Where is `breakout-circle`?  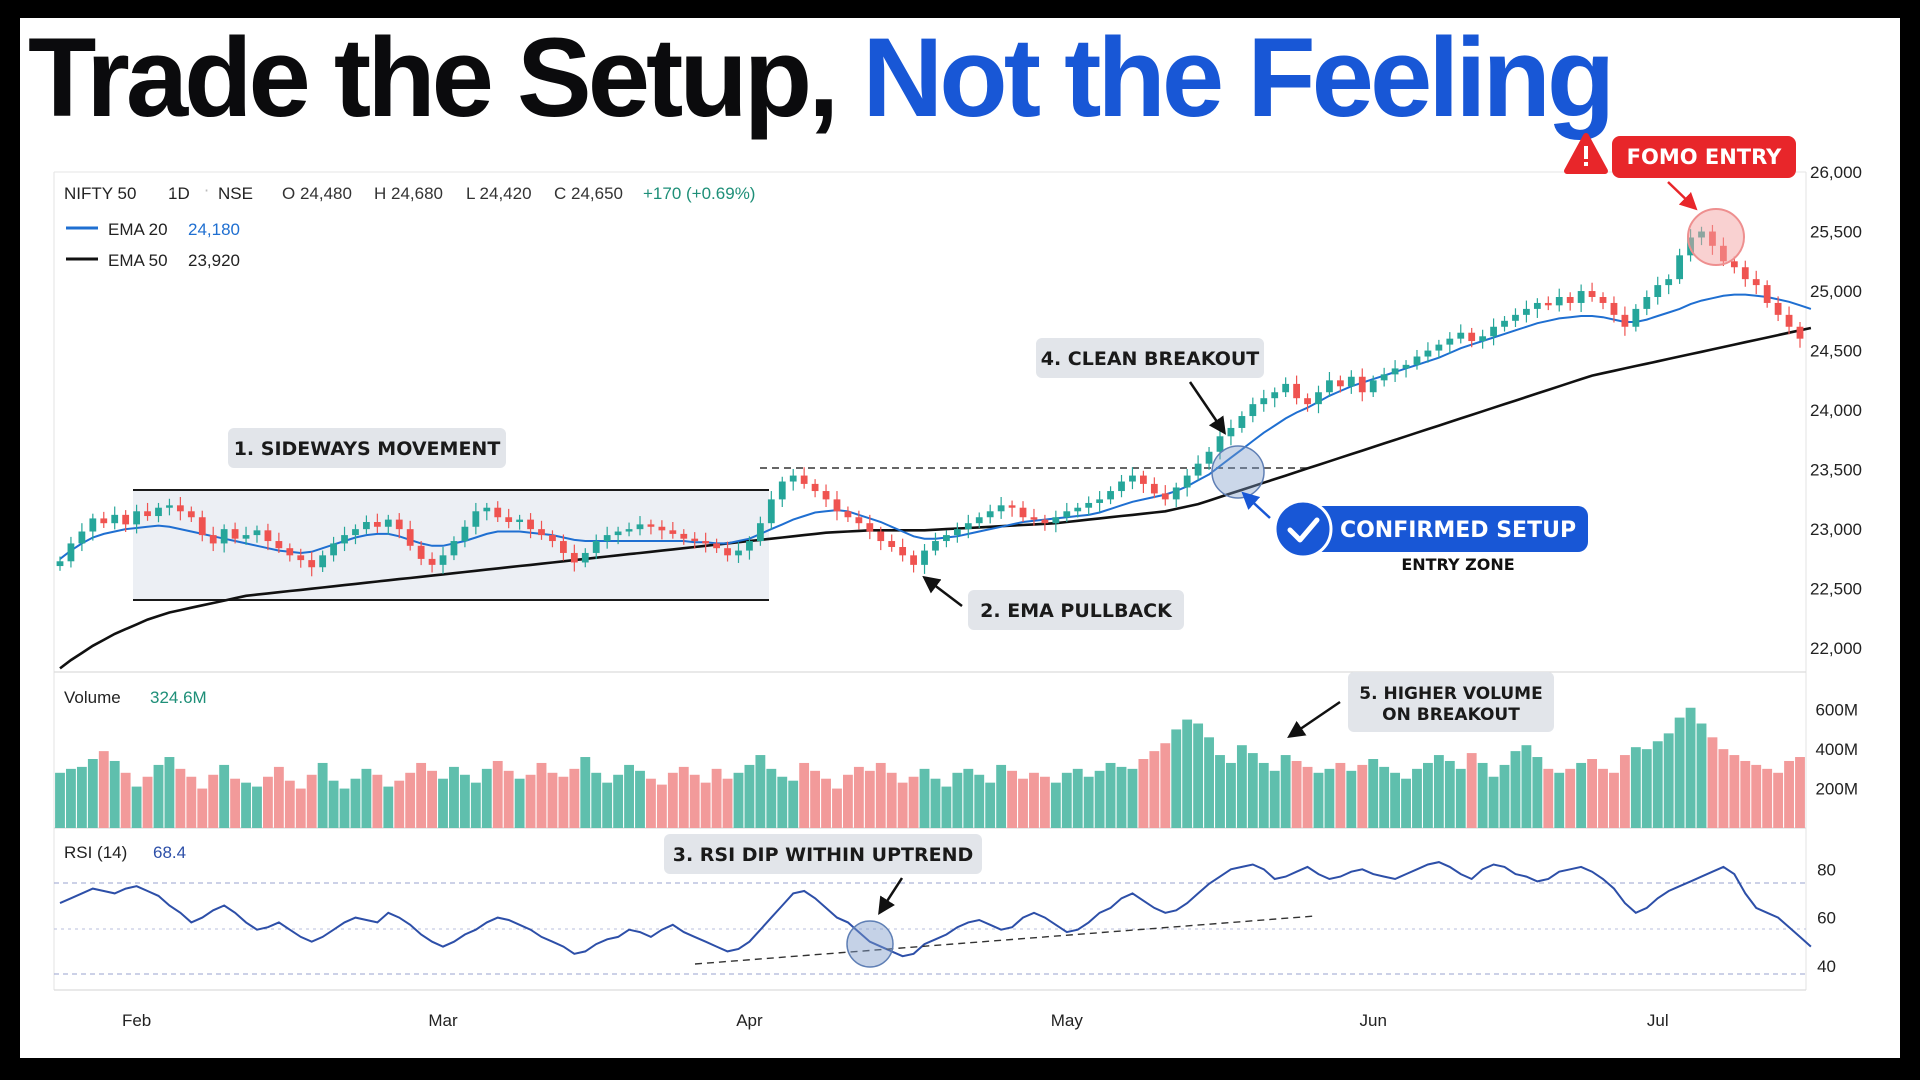 breakout-circle is located at coordinates (1238, 472).